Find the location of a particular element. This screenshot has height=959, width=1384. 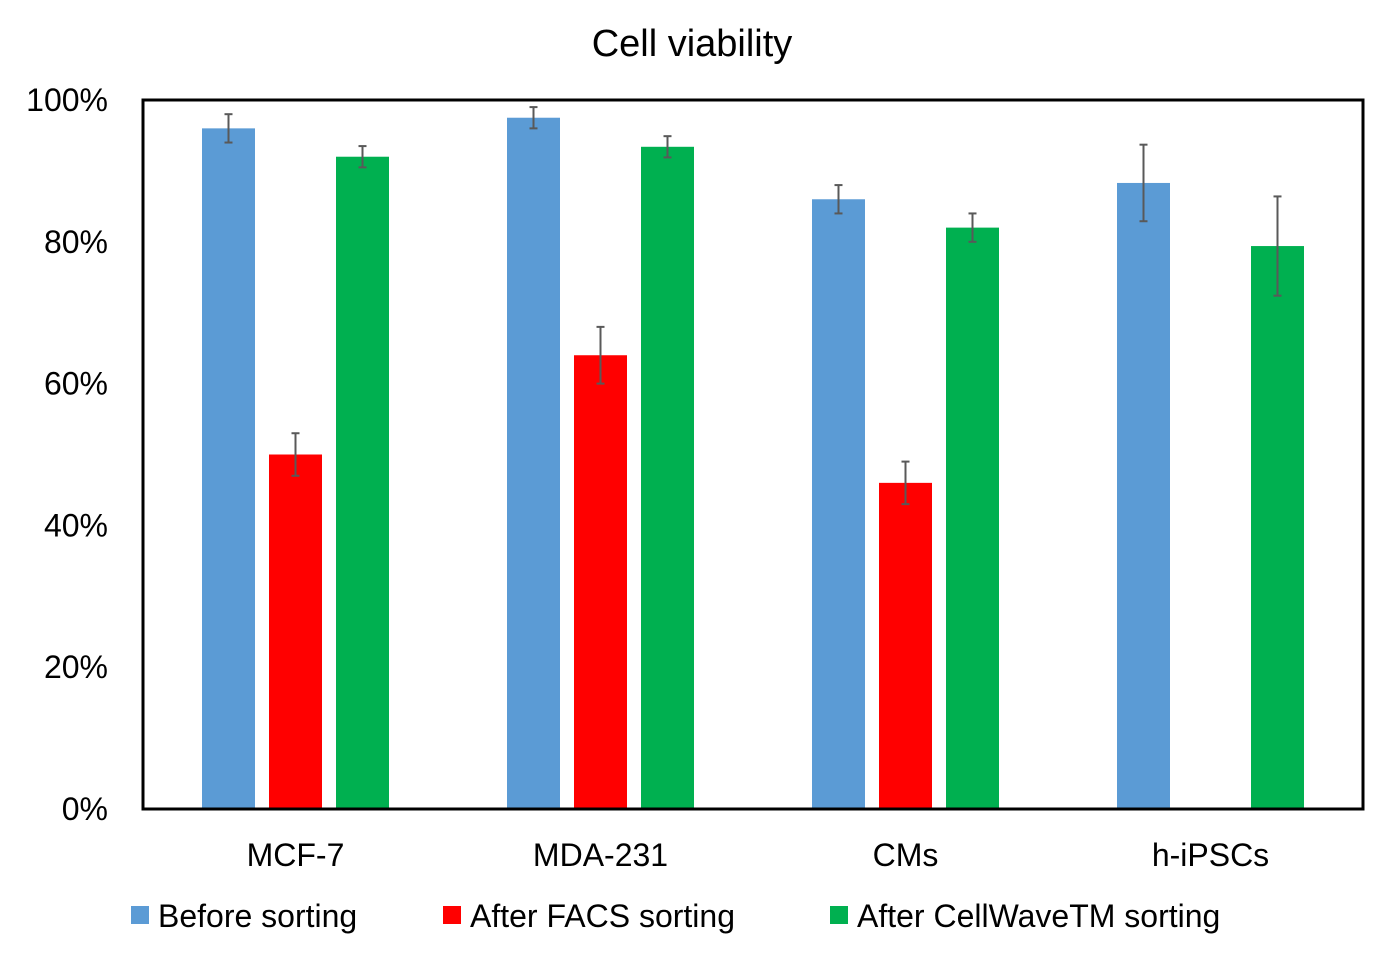

y-tick-label: 60% is located at coordinates (76, 384).